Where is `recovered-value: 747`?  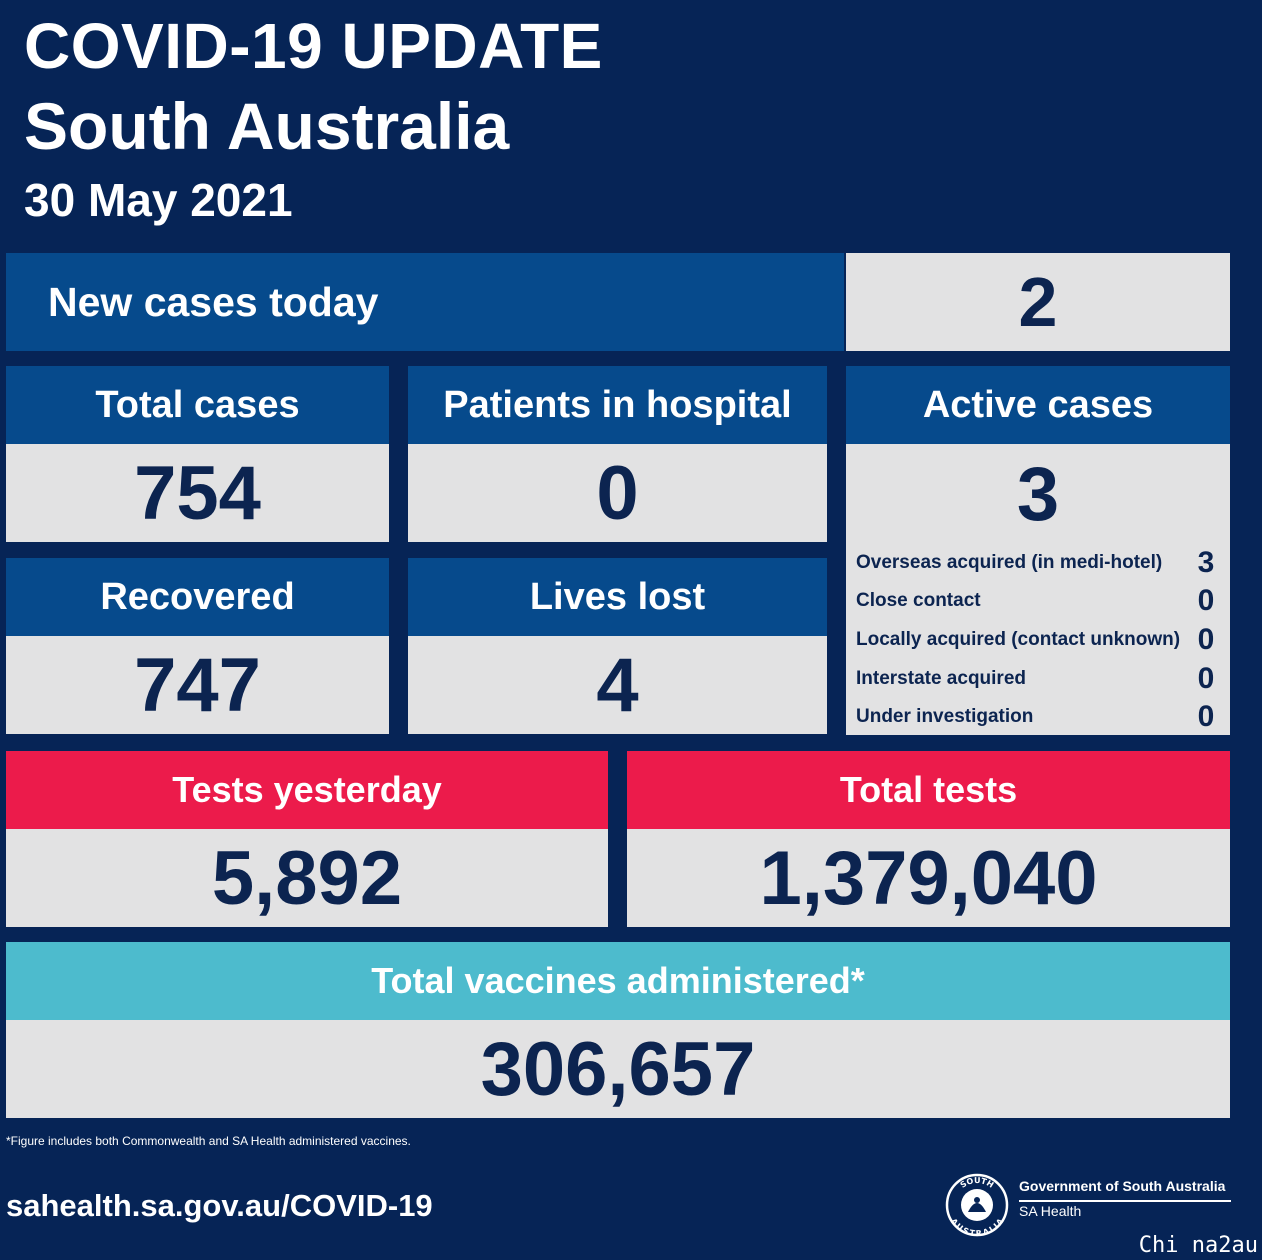 recovered-value: 747 is located at coordinates (197, 685).